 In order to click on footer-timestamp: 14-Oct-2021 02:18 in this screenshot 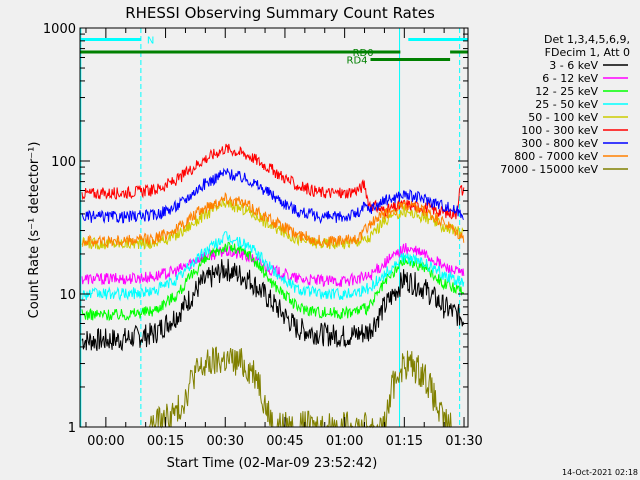, I will do `click(600, 472)`.